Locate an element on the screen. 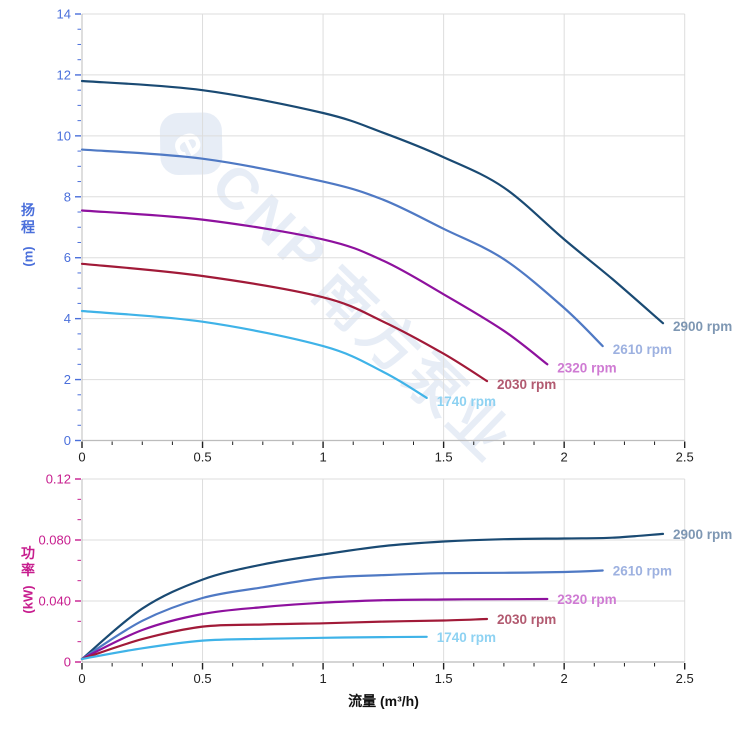 The height and width of the screenshot is (753, 747). y-tick-label: 8 is located at coordinates (67, 196).